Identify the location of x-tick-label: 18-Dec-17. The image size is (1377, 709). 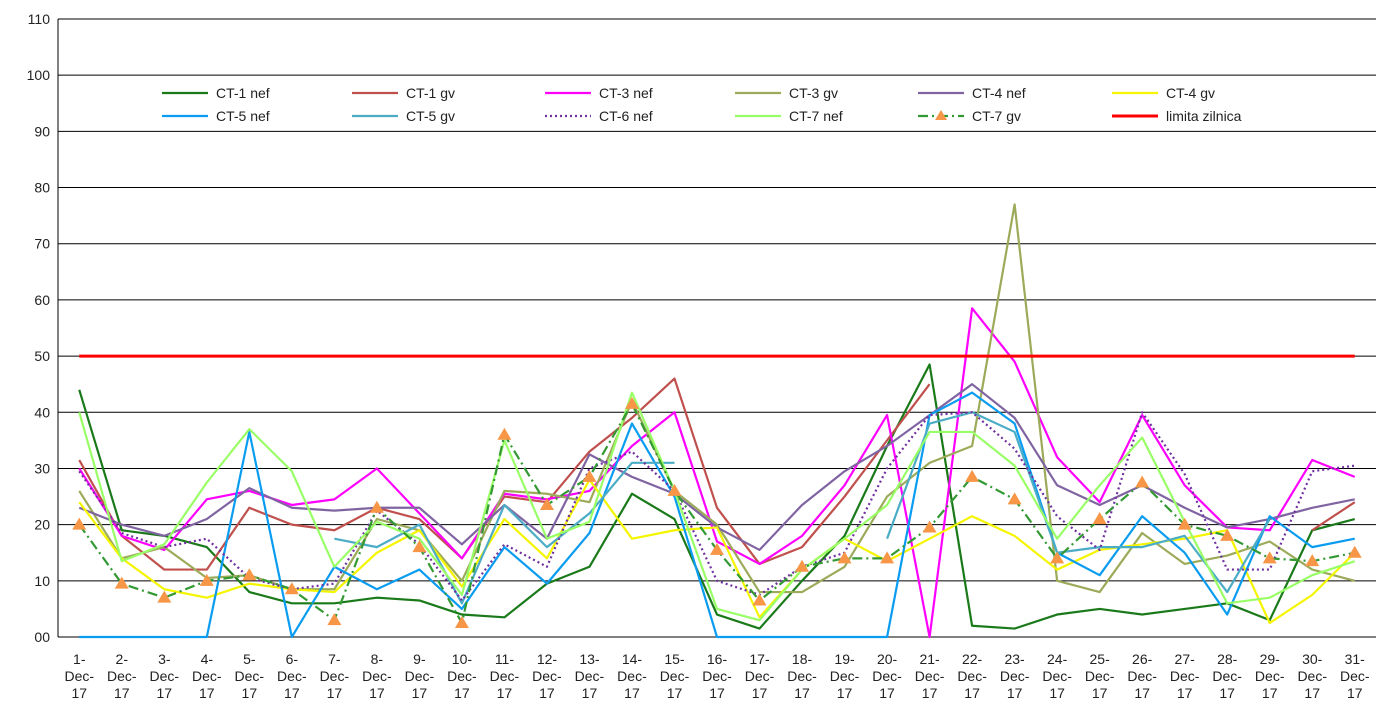
(802, 676).